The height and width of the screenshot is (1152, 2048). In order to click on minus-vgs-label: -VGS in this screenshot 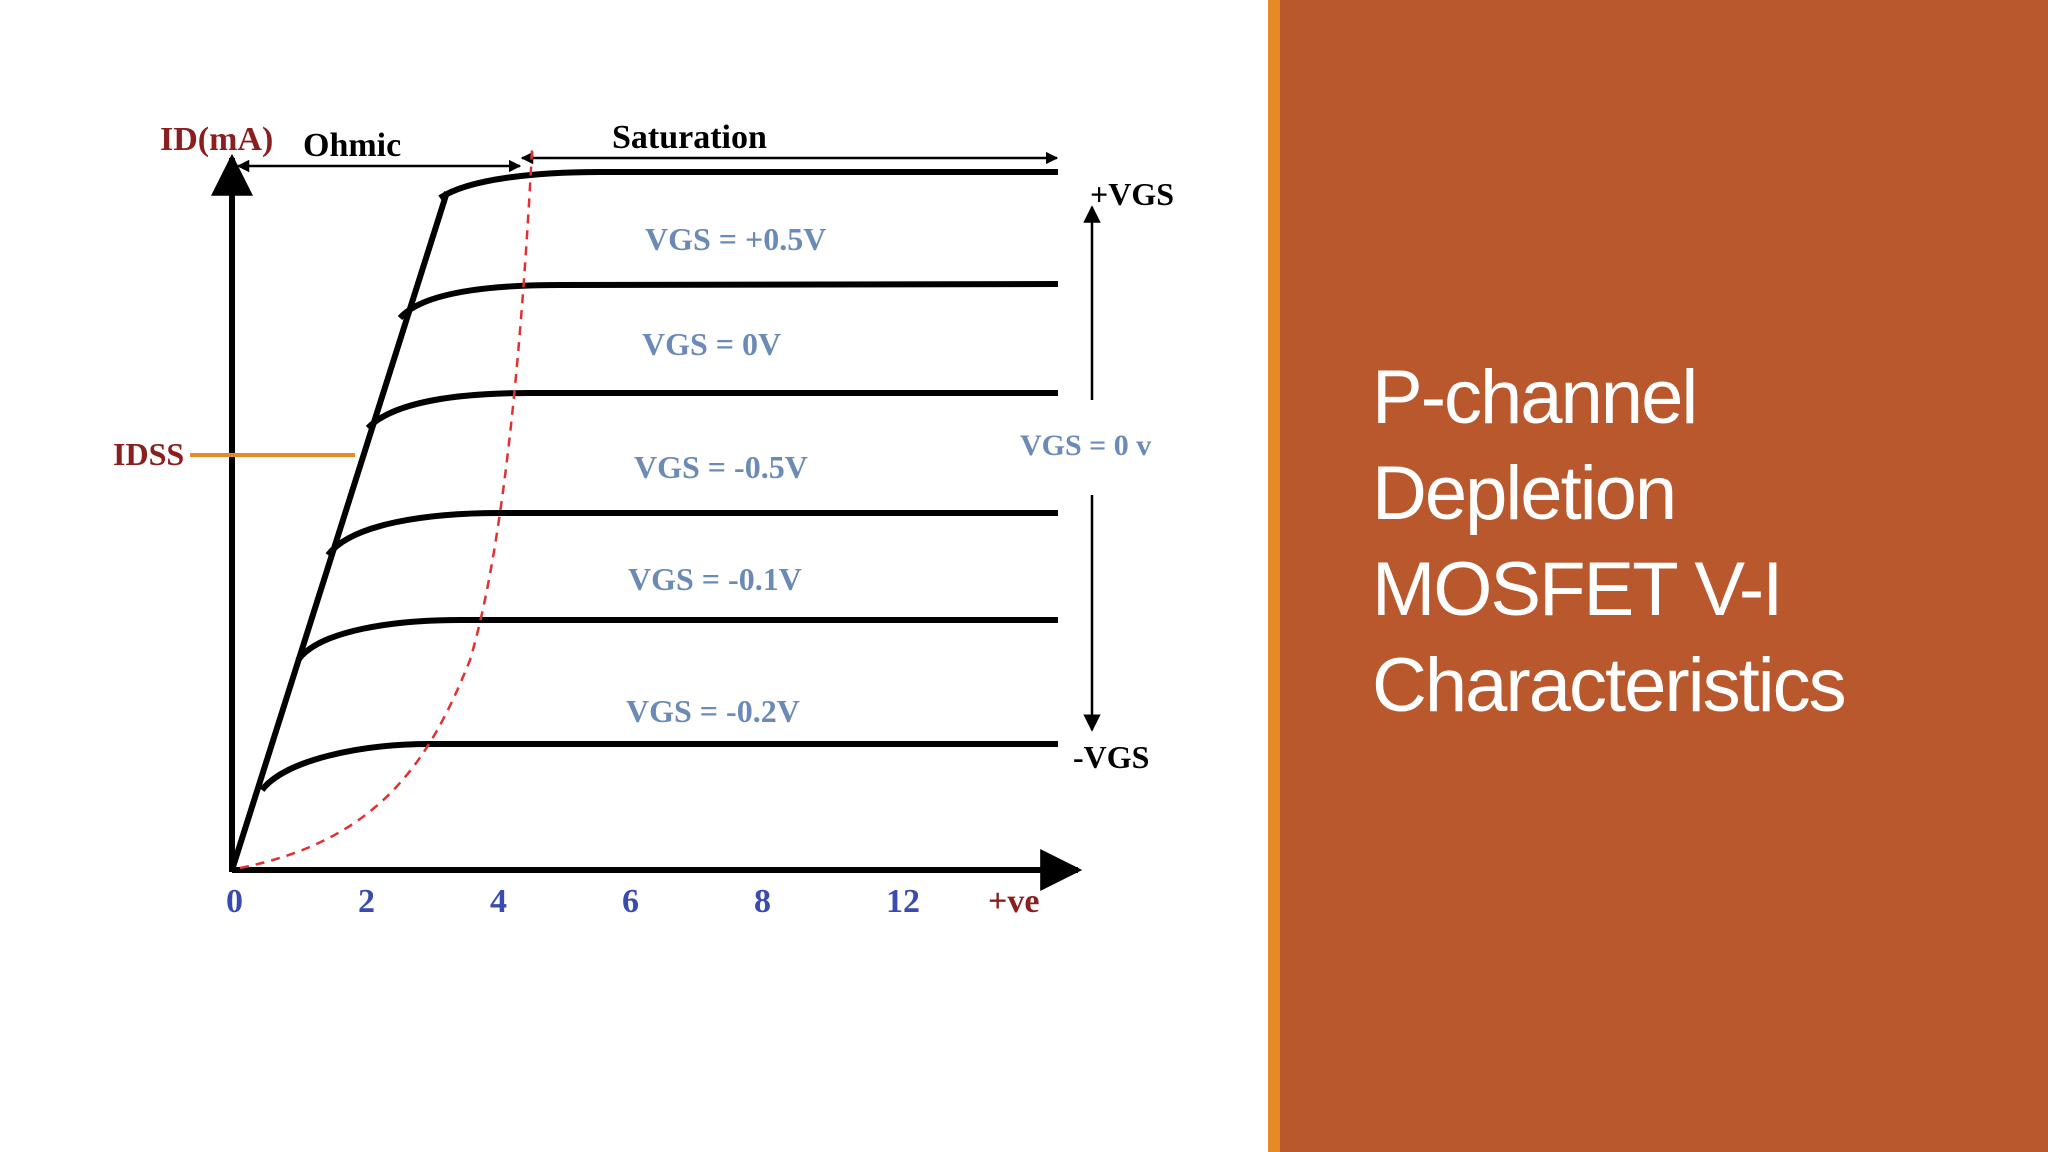, I will do `click(1111, 757)`.